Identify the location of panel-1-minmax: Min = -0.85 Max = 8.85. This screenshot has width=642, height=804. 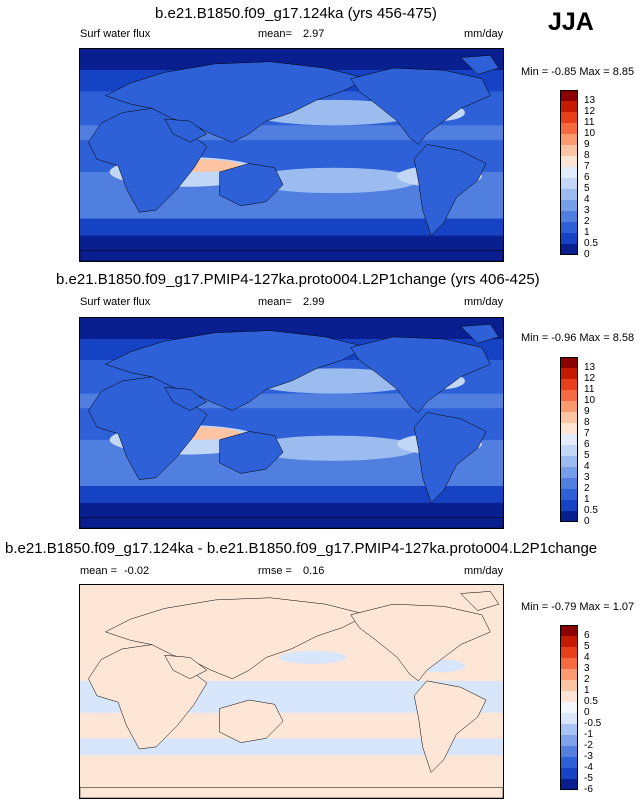
(578, 72).